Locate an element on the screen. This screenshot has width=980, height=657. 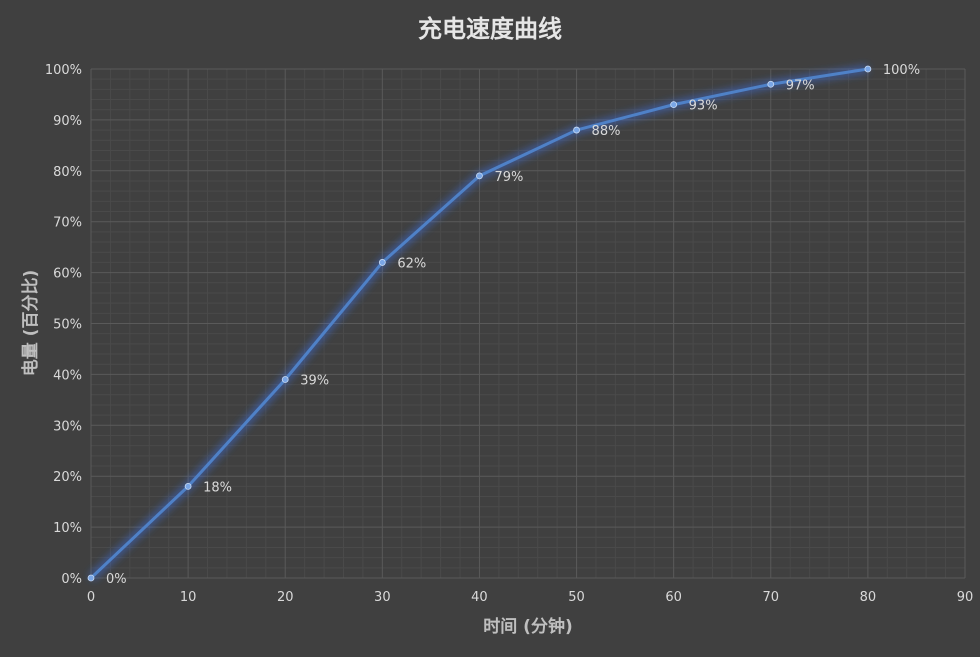
y-tick-label: 10% is located at coordinates (67, 528).